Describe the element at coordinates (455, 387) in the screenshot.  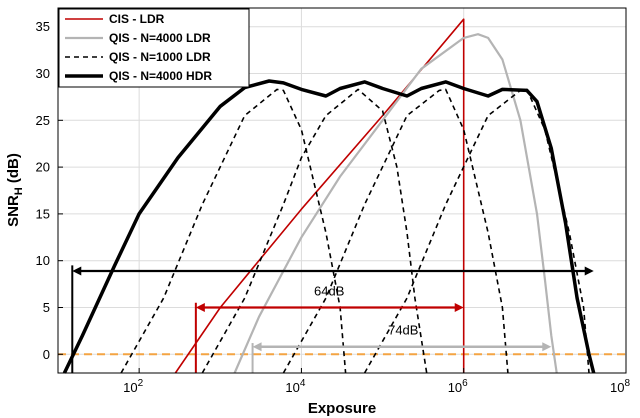
I see `x-tick-base-2: 10` at that location.